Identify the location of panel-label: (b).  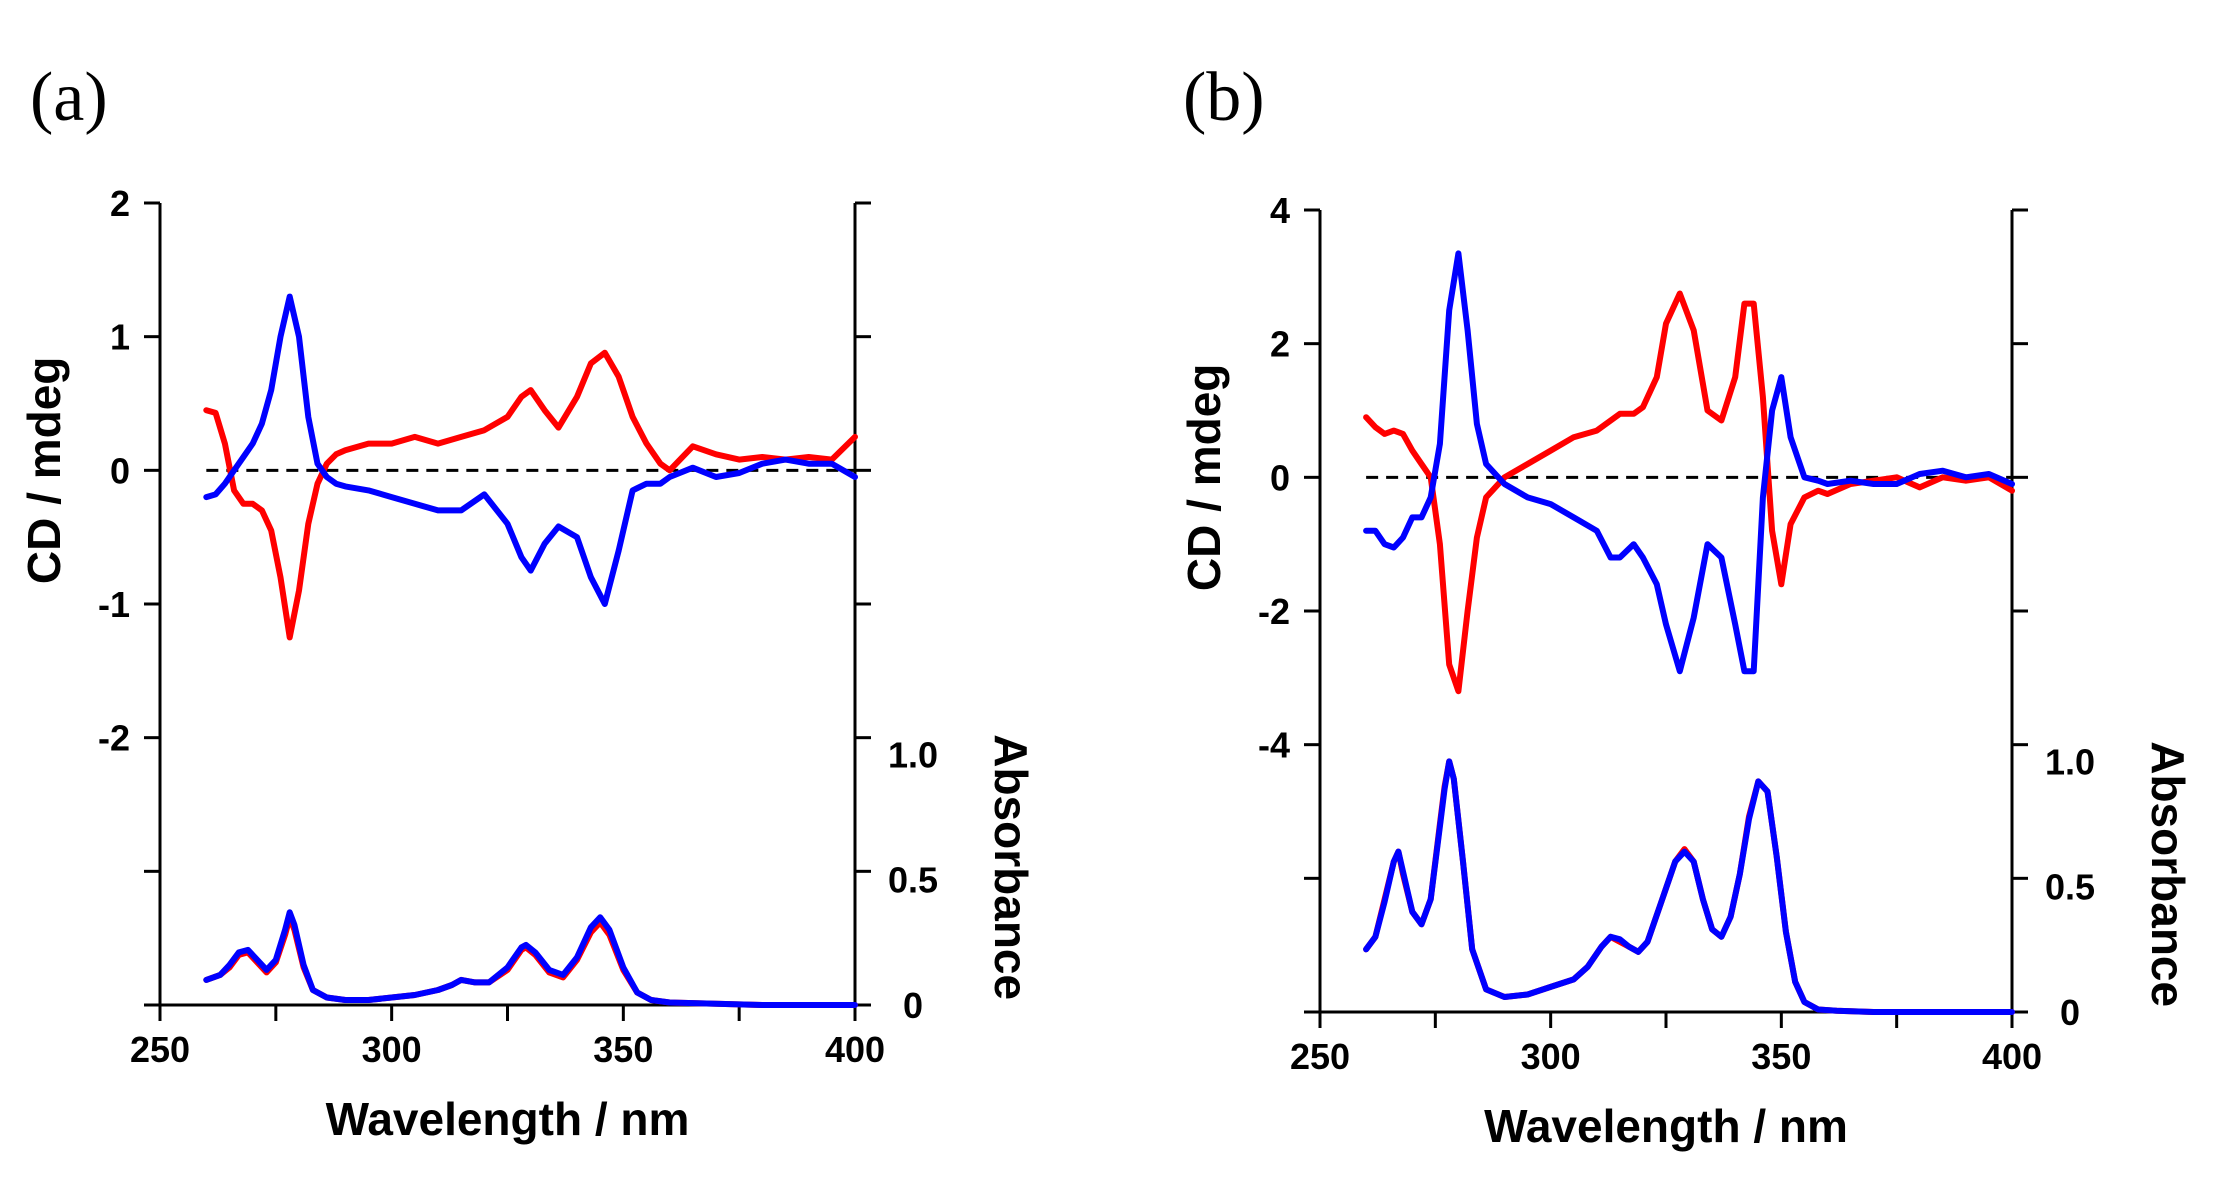
(1224, 97).